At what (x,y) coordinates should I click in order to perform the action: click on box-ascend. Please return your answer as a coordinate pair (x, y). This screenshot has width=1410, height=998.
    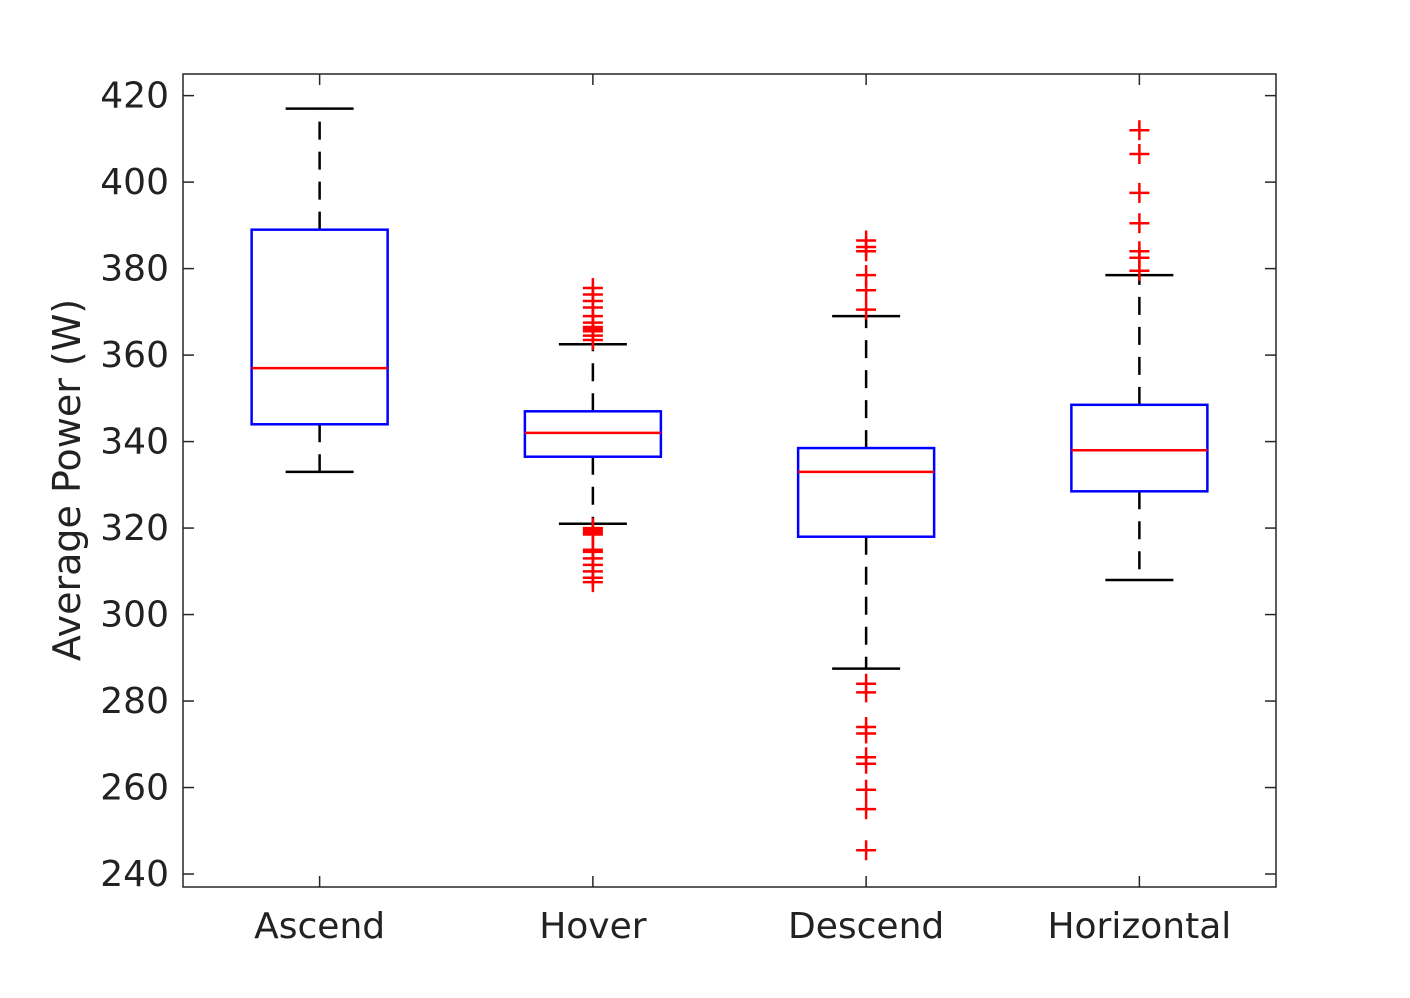
    Looking at the image, I should click on (319, 290).